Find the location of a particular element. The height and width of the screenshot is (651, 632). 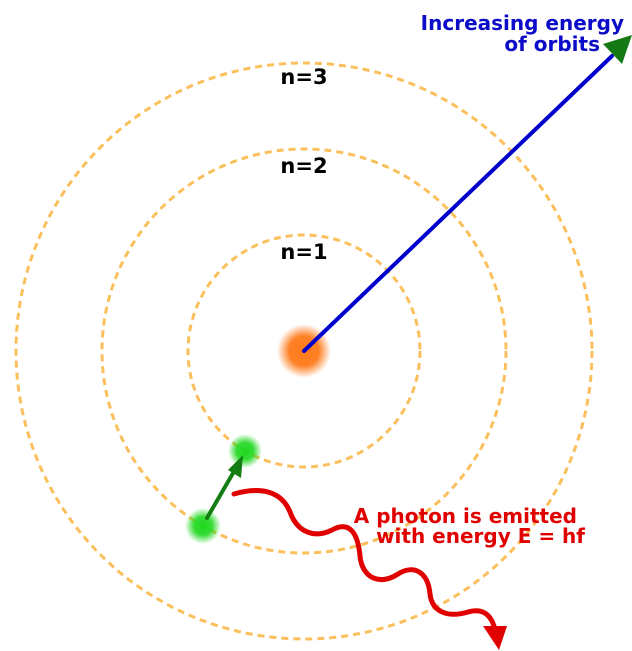

energy-arrow-head is located at coordinates (617, 49).